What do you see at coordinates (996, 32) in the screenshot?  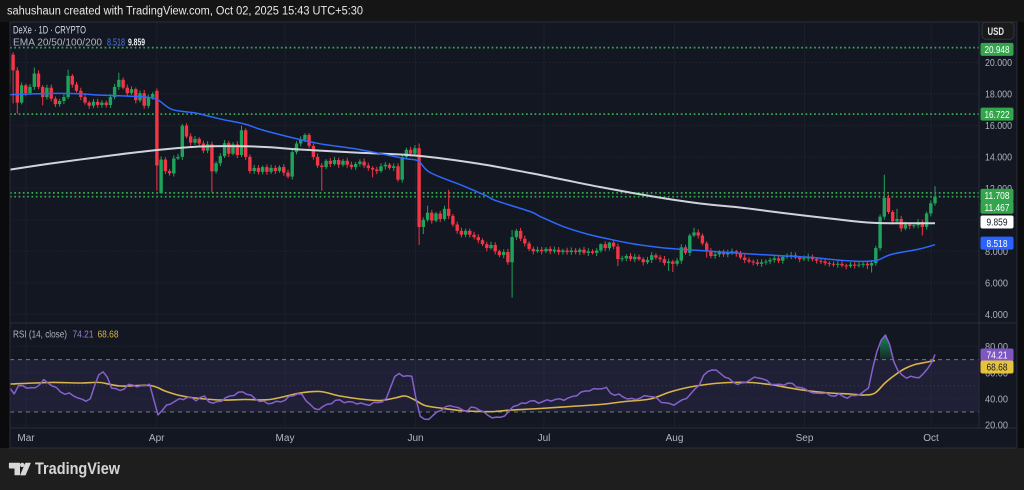 I see `svg-text: USD` at bounding box center [996, 32].